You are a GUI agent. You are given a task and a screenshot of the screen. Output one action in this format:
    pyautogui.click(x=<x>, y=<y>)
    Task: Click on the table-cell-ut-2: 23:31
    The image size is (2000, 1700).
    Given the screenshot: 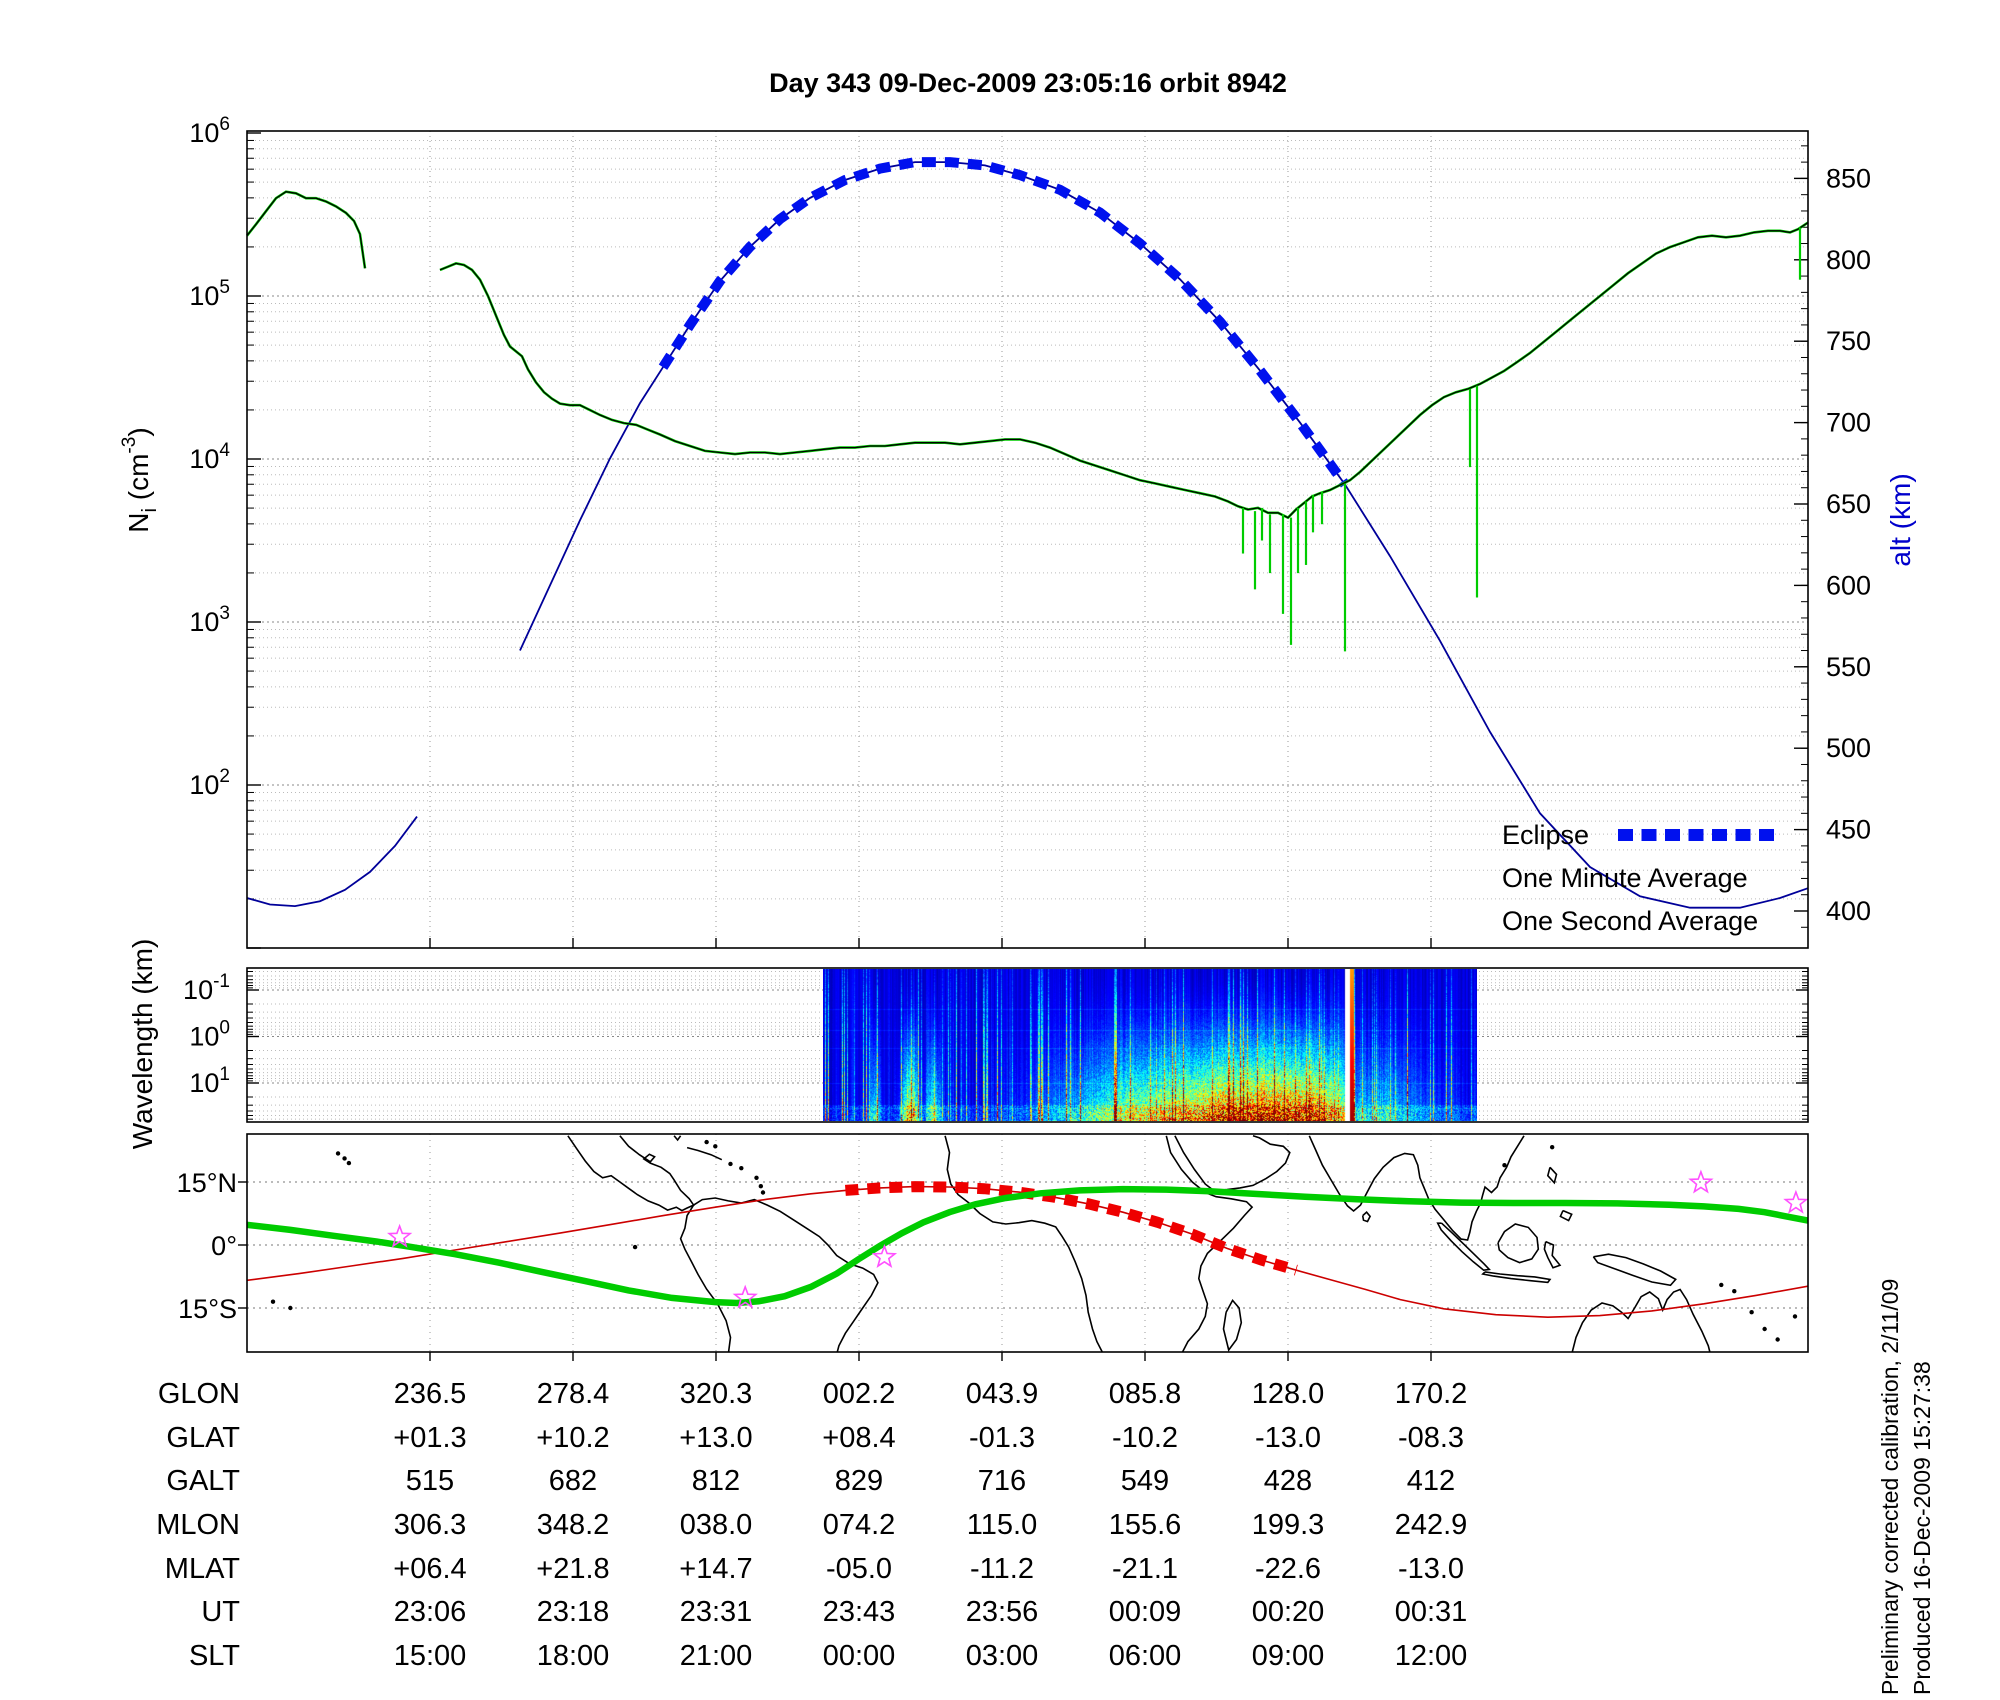 What is the action you would take?
    pyautogui.click(x=716, y=1612)
    